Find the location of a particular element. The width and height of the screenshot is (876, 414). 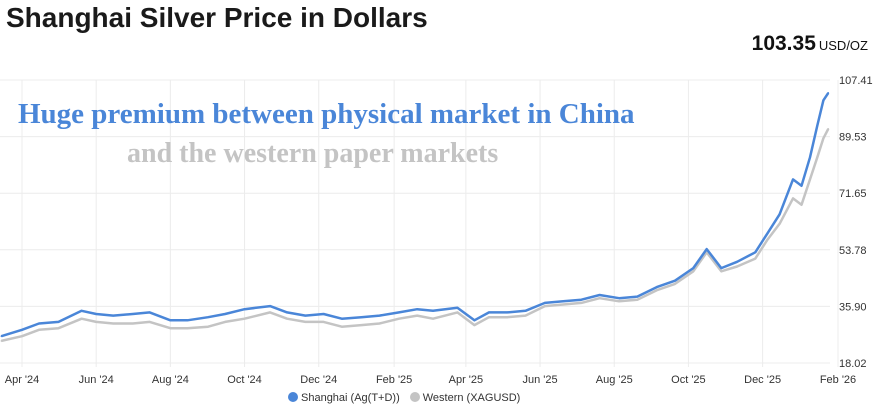

x-tick-label: Dec '25 is located at coordinates (762, 380).